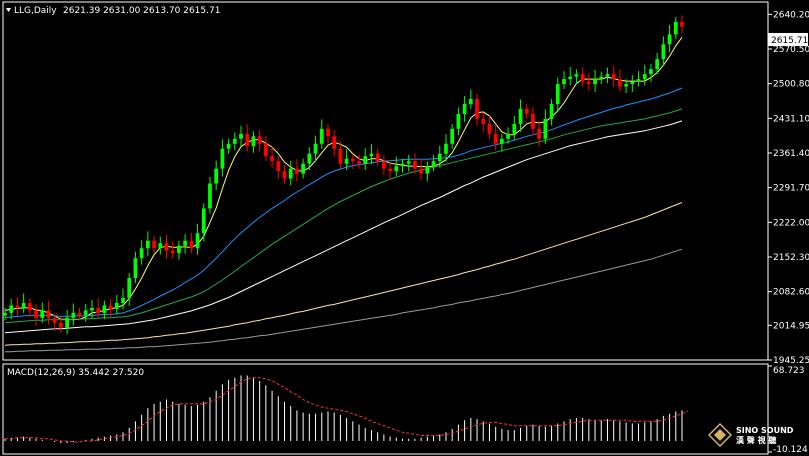  I want to click on sino-sound-logo-icon, so click(720, 435).